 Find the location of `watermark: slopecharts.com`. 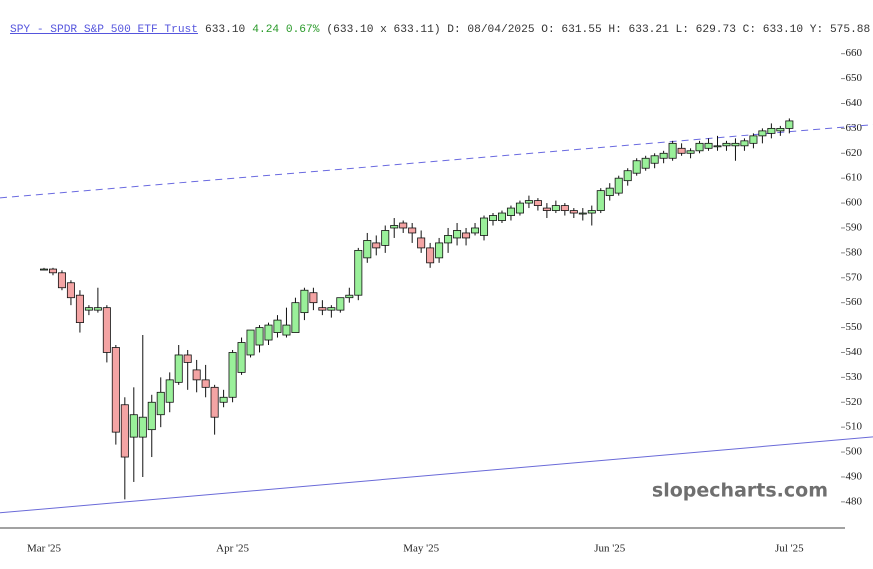

watermark: slopecharts.com is located at coordinates (740, 491).